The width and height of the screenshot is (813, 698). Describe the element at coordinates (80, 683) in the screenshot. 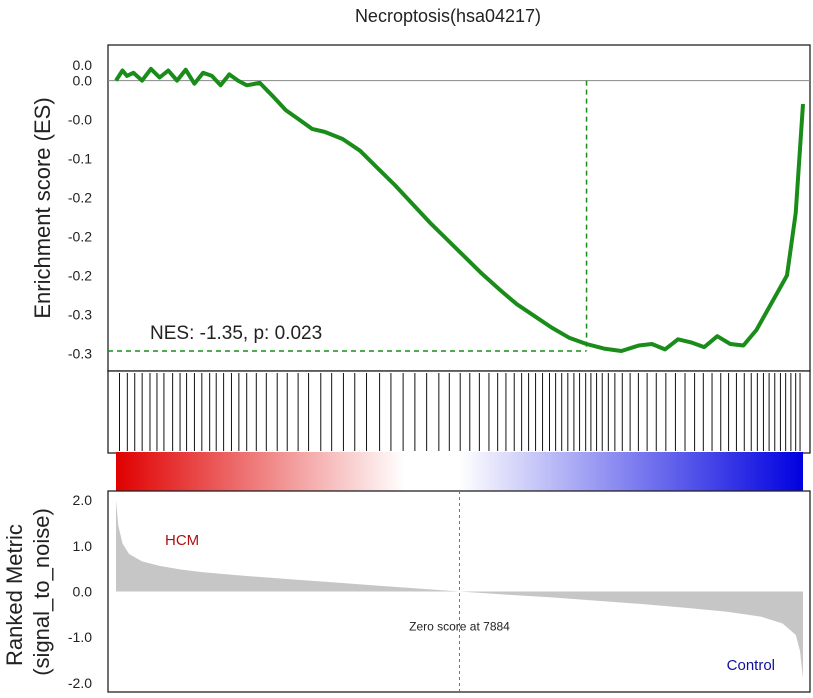

I see `metric-y-tick-label: -2.0` at that location.